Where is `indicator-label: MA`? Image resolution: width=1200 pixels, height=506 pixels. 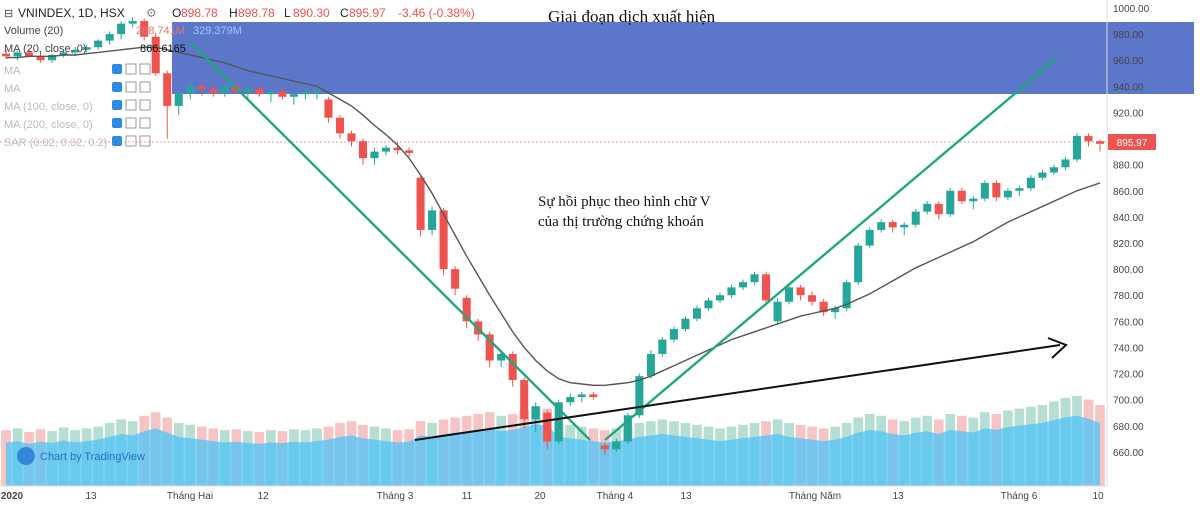
indicator-label: MA is located at coordinates (12, 89).